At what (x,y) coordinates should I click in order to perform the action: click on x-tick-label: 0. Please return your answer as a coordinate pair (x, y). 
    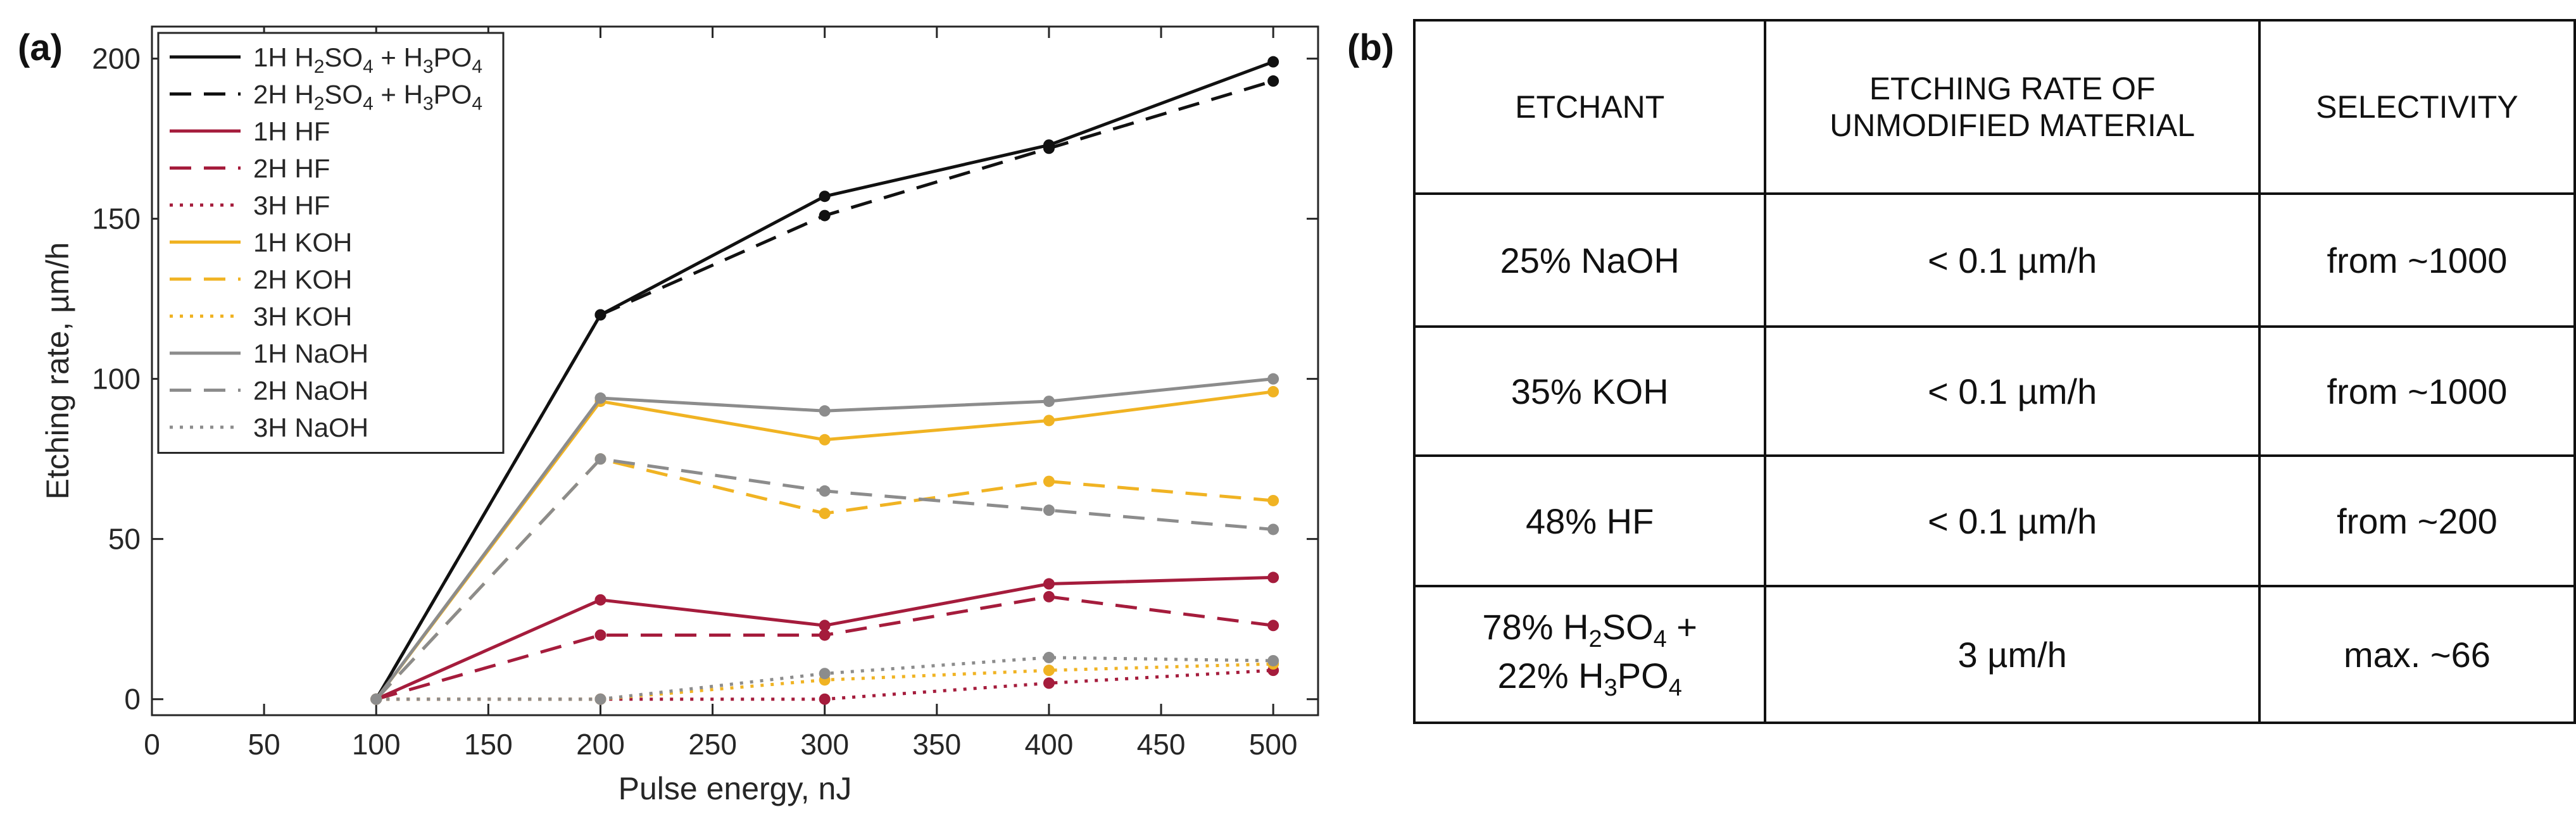
    Looking at the image, I should click on (152, 744).